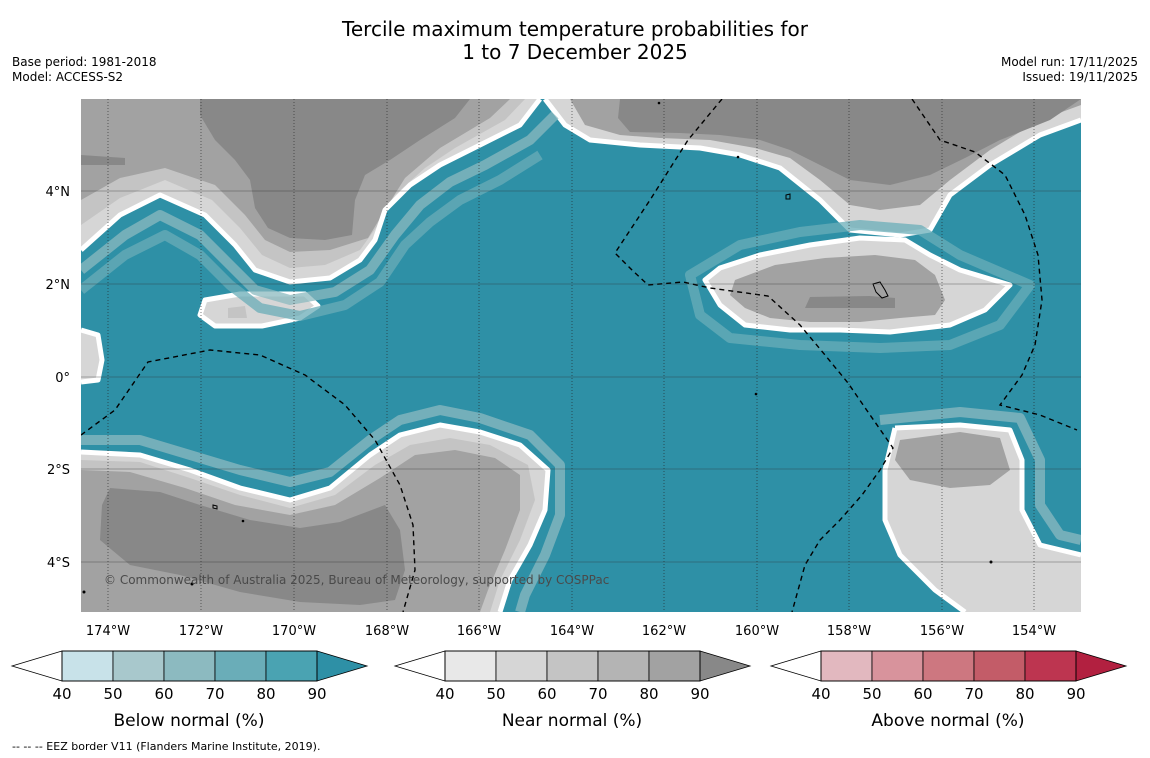 The width and height of the screenshot is (1150, 758). I want to click on colorbar-near-normal: 40 50 60 70 80 90 Near normal (%), so click(572, 690).